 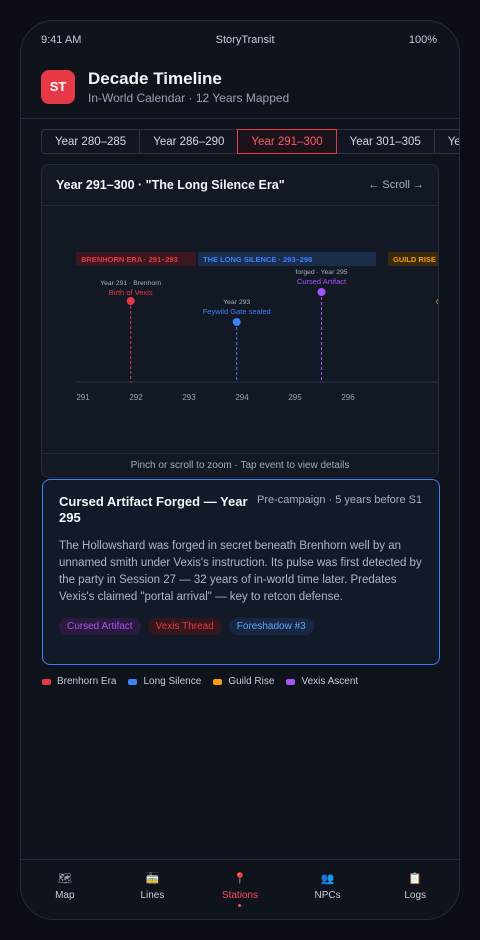 What do you see at coordinates (170, 185) in the screenshot?
I see `timeline-title: Year 291–300 · "The Long Silence Era"` at bounding box center [170, 185].